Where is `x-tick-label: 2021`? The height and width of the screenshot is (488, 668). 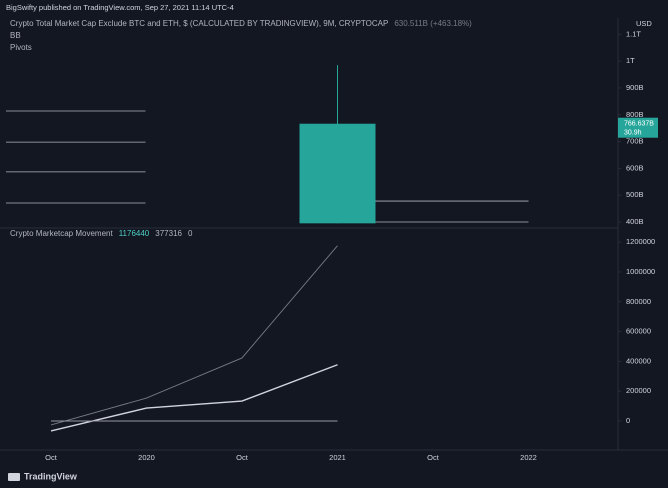 x-tick-label: 2021 is located at coordinates (337, 457).